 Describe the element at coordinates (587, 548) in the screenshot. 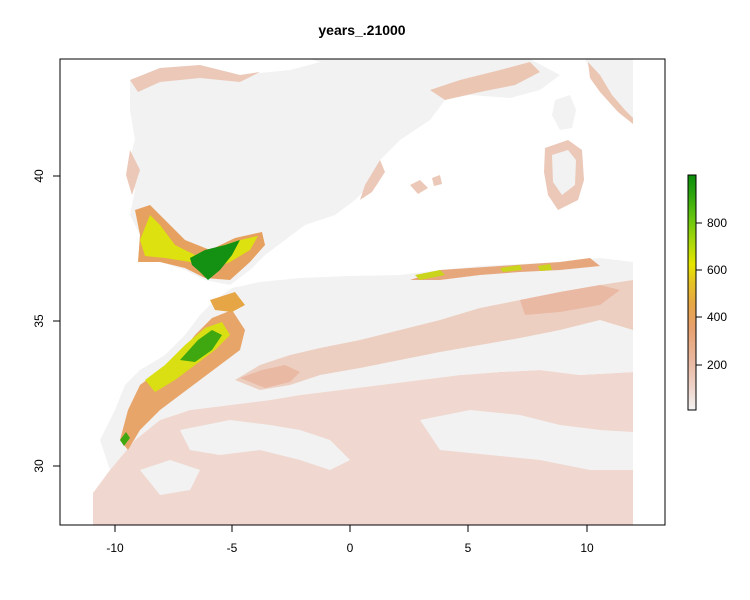

I see `x-tick-label: 10` at that location.